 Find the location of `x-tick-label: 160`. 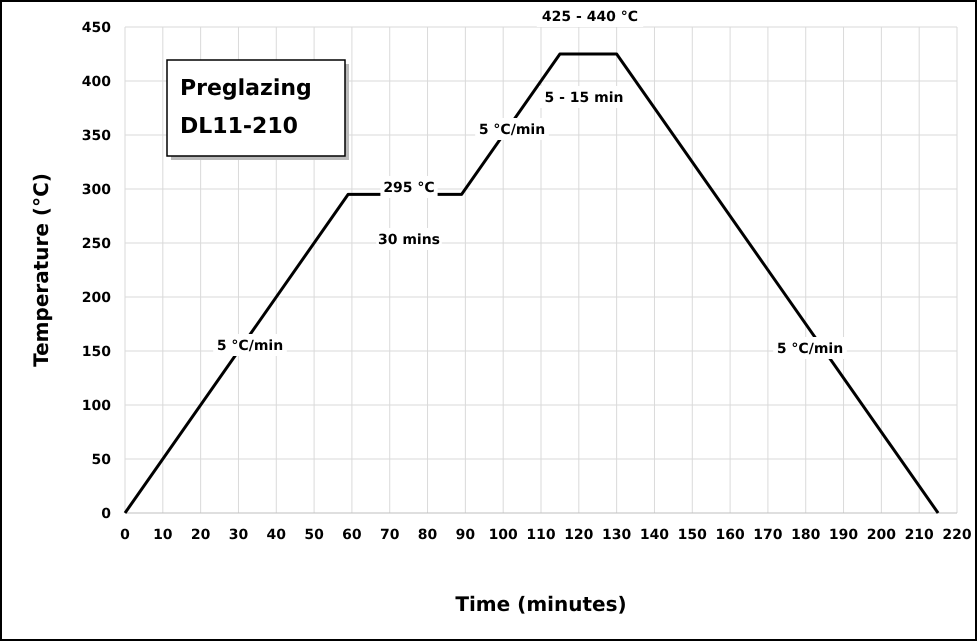

x-tick-label: 160 is located at coordinates (730, 535).